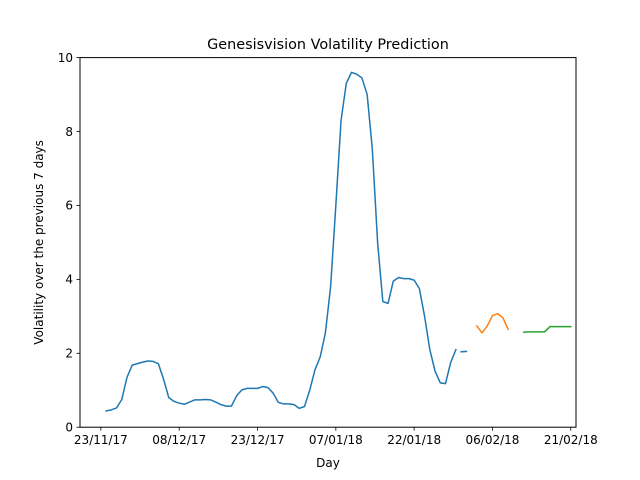  I want to click on x-tick-label: 23/11/17, so click(101, 440).